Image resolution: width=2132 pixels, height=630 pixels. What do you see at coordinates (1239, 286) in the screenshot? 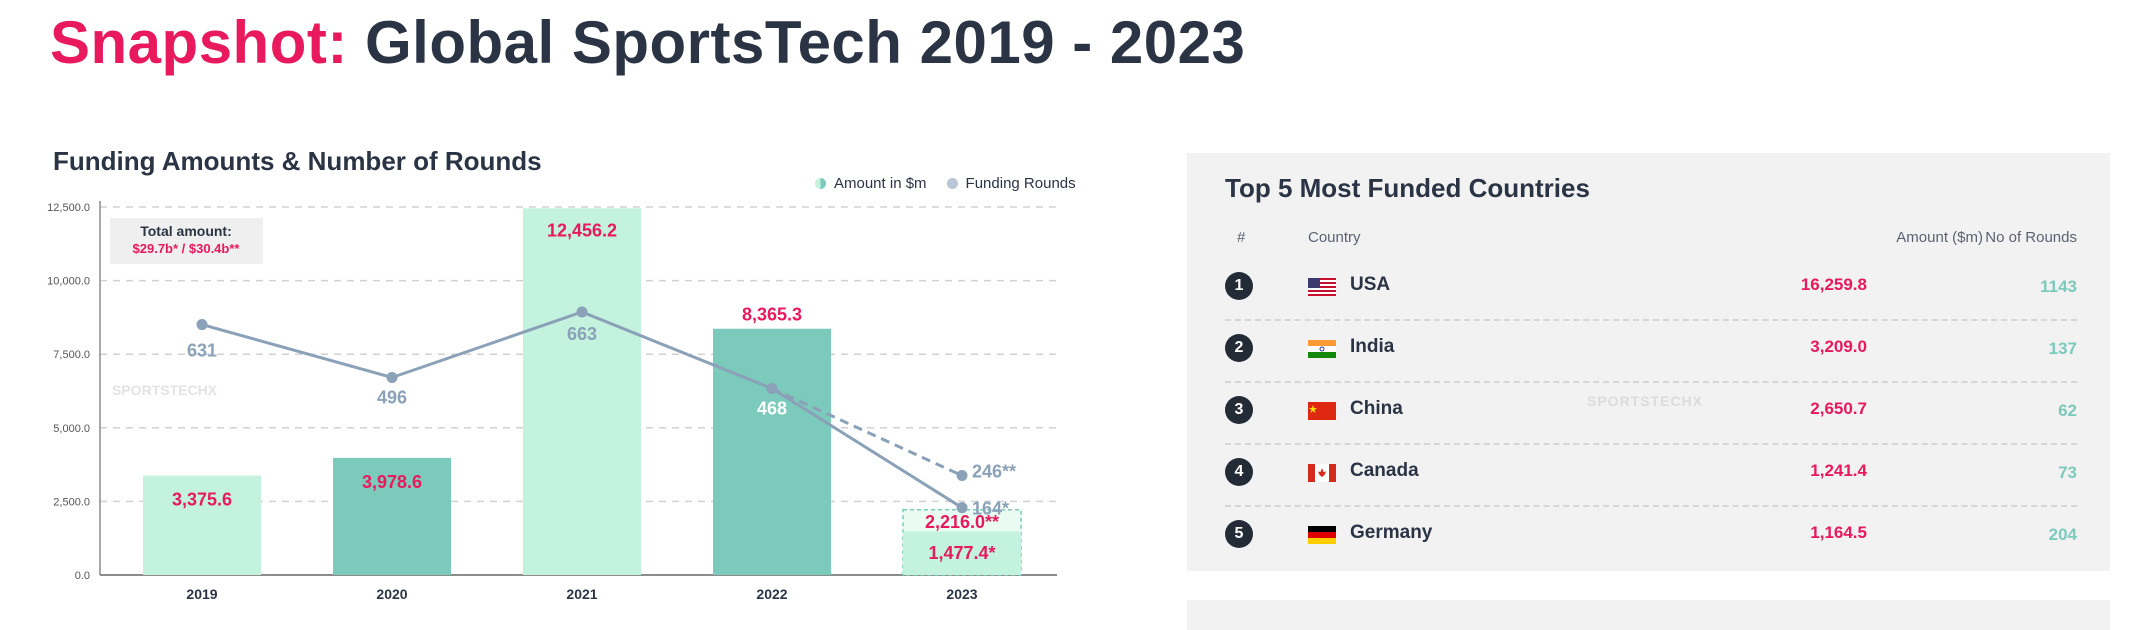
I see `rank-badge: 1` at bounding box center [1239, 286].